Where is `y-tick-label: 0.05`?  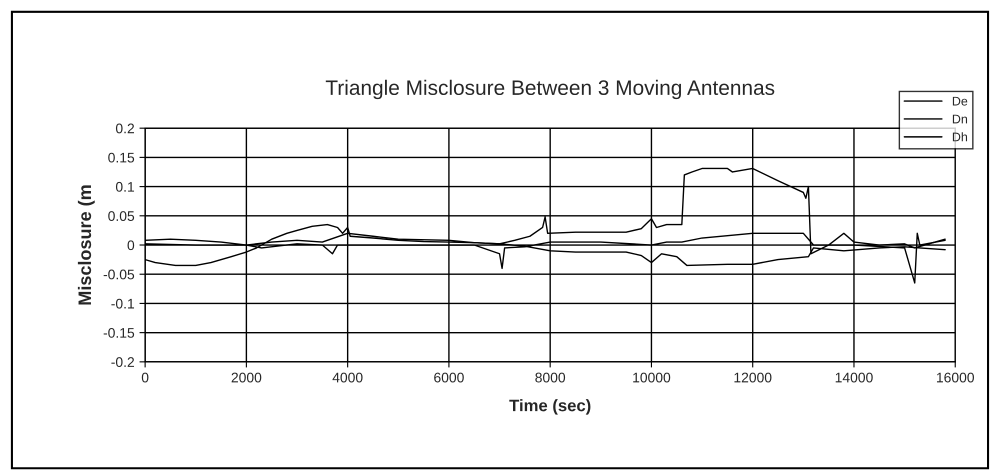 y-tick-label: 0.05 is located at coordinates (121, 216).